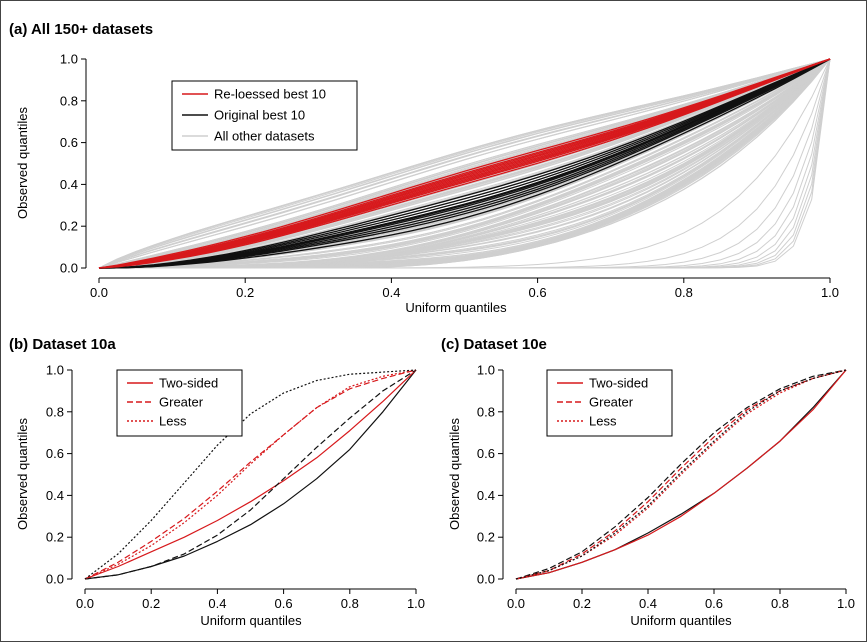 The image size is (867, 642). I want to click on panel-c-legend: Two-sided Greater Less, so click(609, 403).